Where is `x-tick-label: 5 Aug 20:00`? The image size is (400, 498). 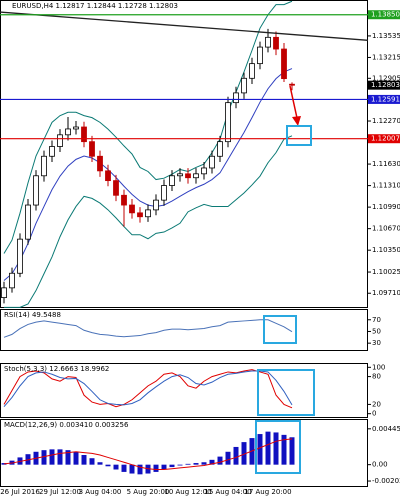 x-tick-label: 5 Aug 20:00 is located at coordinates (148, 492).